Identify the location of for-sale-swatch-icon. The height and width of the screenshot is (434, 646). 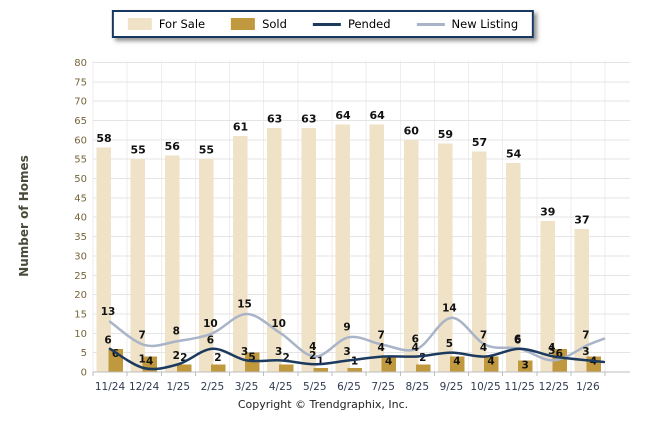
(139, 24).